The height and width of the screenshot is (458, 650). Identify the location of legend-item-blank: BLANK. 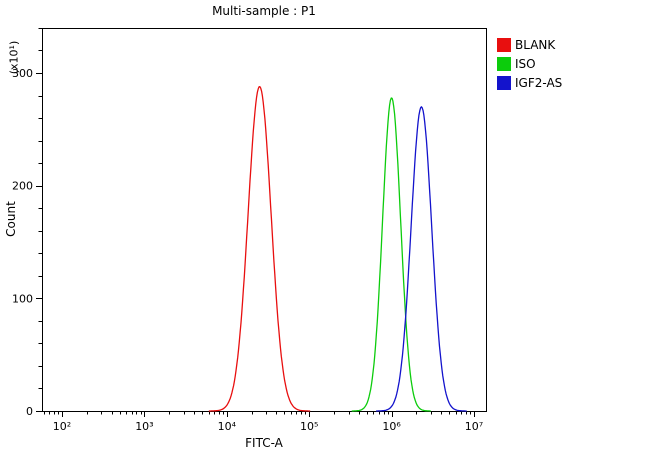
(529, 45).